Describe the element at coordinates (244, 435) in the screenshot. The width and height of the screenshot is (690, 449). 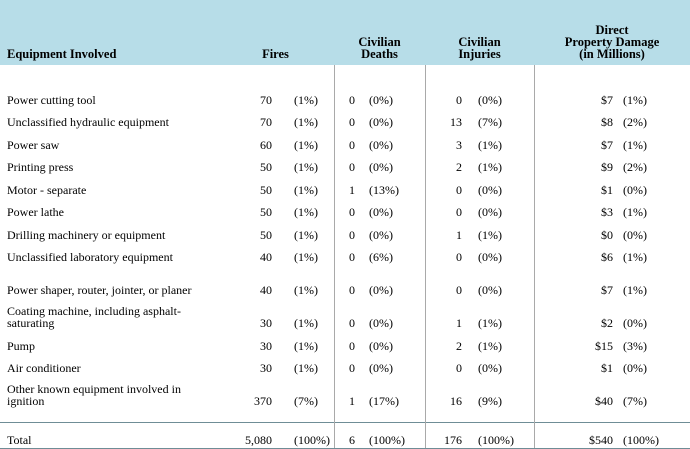
I see `total-fires-count: 5,080` at that location.